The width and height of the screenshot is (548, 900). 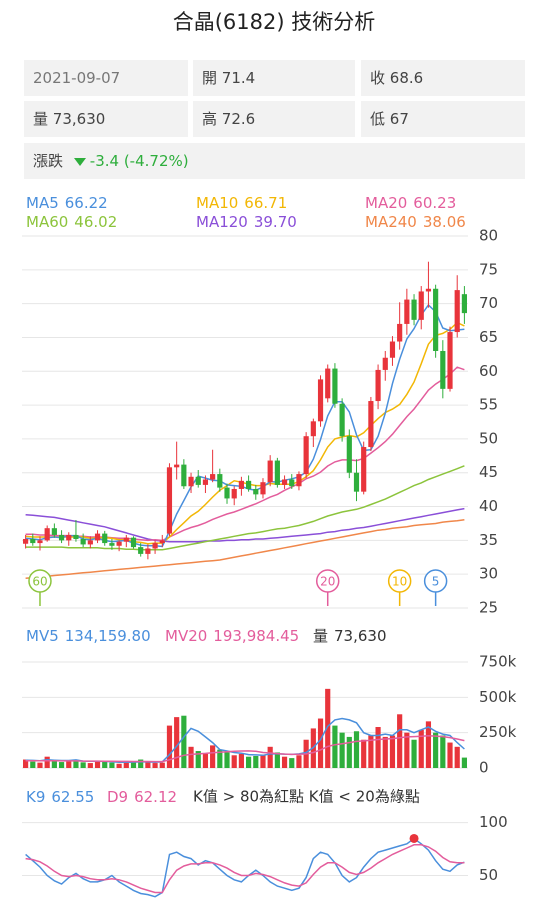 I want to click on legend-name: D9, so click(x=117, y=797).